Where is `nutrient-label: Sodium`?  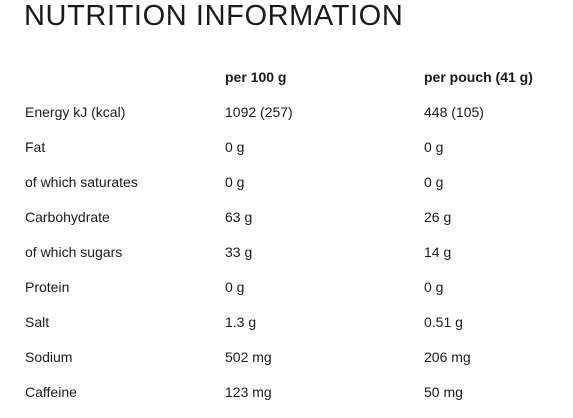 nutrient-label: Sodium is located at coordinates (49, 357).